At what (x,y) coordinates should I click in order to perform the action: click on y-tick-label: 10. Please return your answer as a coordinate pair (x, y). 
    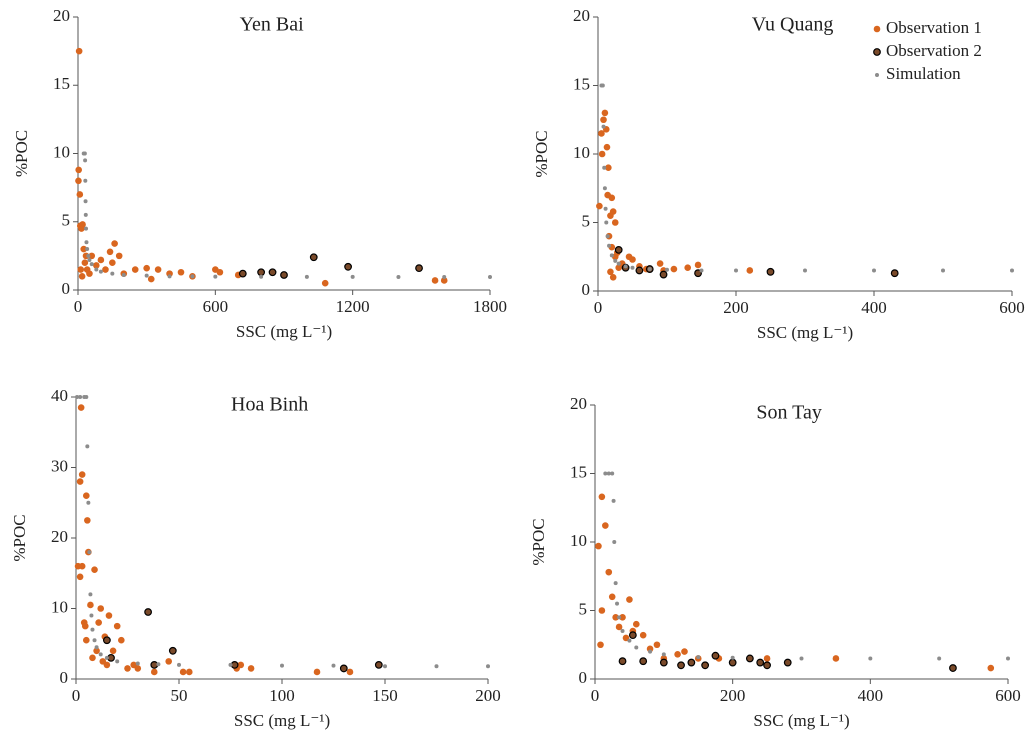
    Looking at the image, I should click on (578, 540).